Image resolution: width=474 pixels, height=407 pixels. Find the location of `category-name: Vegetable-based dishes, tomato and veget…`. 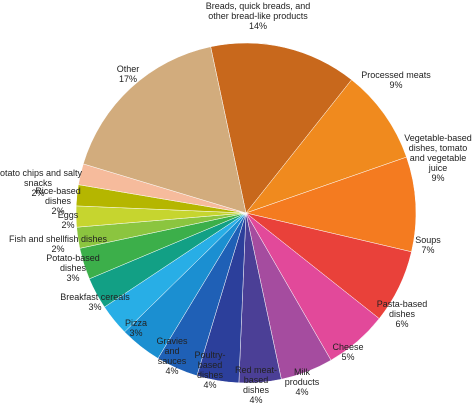

category-name: Vegetable-based dishes, tomato and veget… is located at coordinates (438, 153).